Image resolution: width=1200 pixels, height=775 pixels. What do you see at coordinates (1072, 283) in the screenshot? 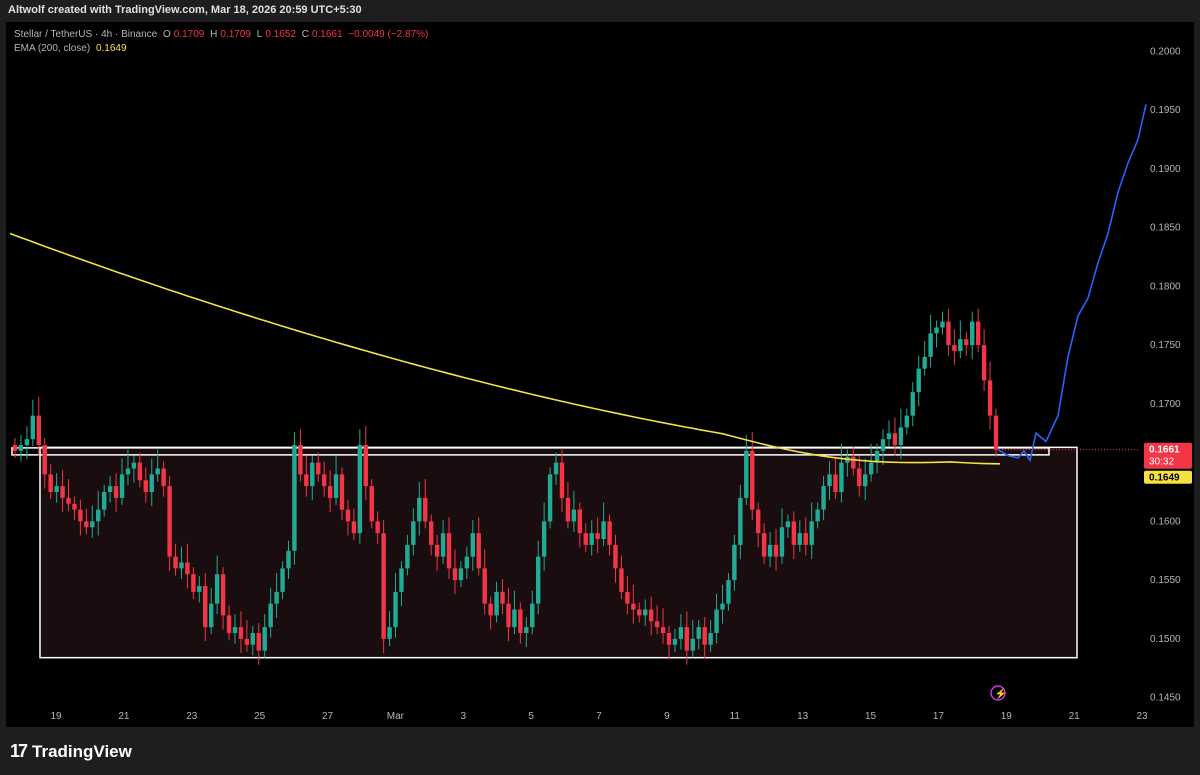
I see `projection-path` at bounding box center [1072, 283].